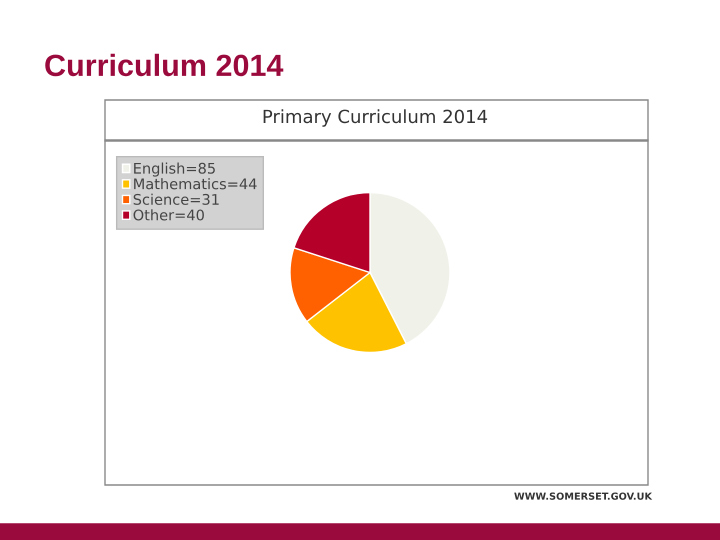 The height and width of the screenshot is (540, 720). What do you see at coordinates (174, 169) in the screenshot?
I see `legend-label: English=85` at bounding box center [174, 169].